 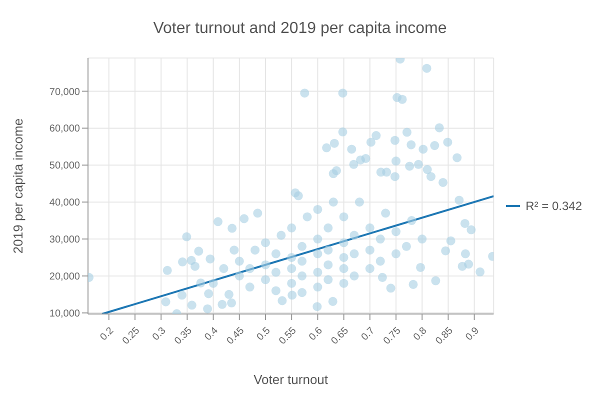 What do you see at coordinates (64, 166) in the screenshot?
I see `y-tick-label: 50,000` at bounding box center [64, 166].